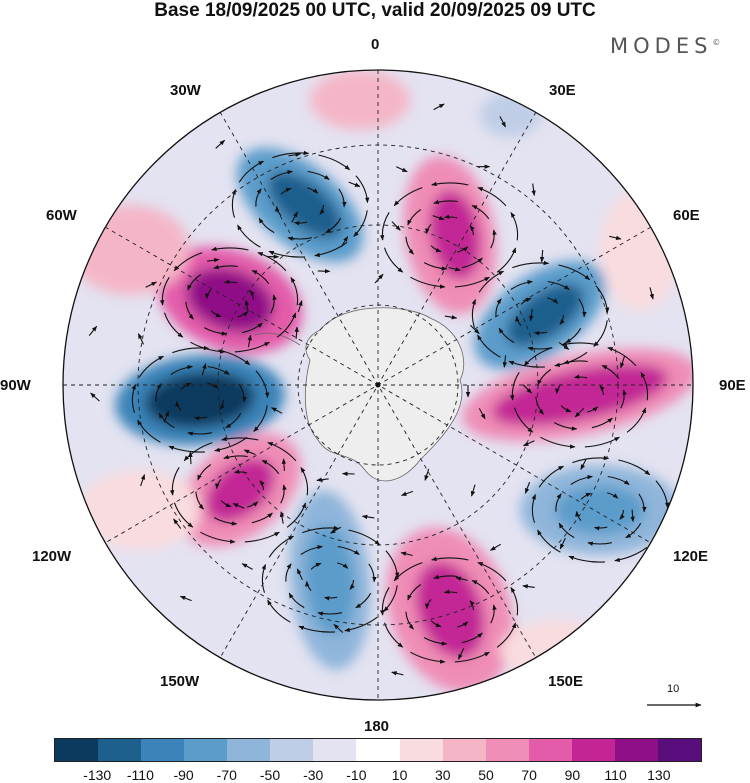  Describe the element at coordinates (640, 250) in the screenshot. I see `anomaly-lobe` at that location.